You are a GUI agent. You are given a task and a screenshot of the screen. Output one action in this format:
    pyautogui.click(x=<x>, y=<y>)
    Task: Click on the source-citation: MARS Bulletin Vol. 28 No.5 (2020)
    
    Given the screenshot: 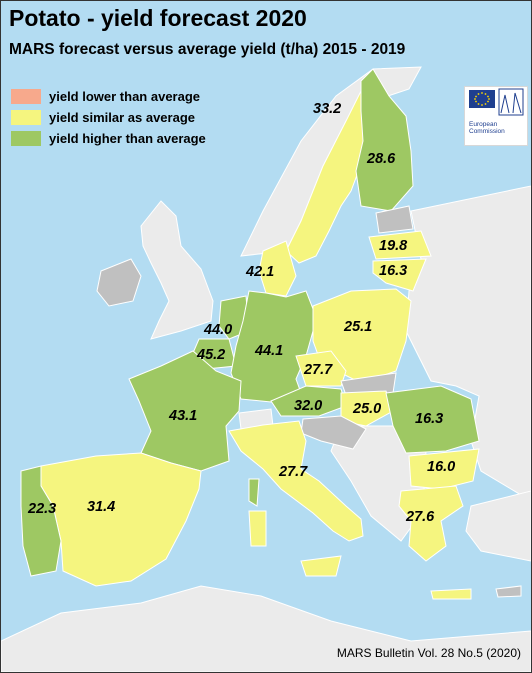 What is the action you would take?
    pyautogui.click(x=428, y=653)
    